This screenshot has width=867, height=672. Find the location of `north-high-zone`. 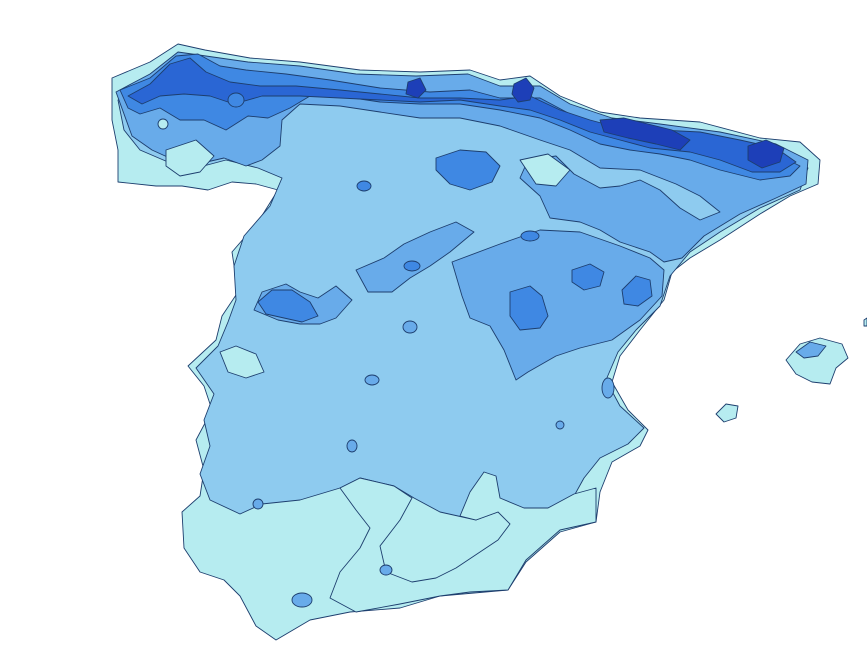

north-high-zone is located at coordinates (460, 117).